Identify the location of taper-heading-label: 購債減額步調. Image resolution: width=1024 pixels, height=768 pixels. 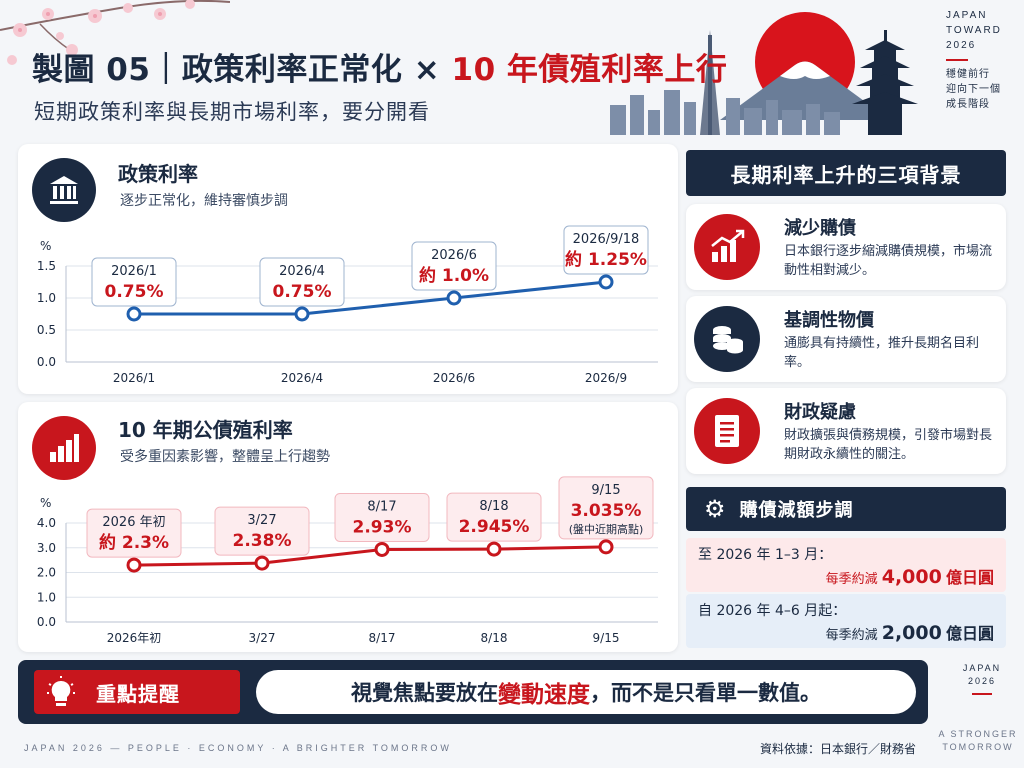
(796, 510).